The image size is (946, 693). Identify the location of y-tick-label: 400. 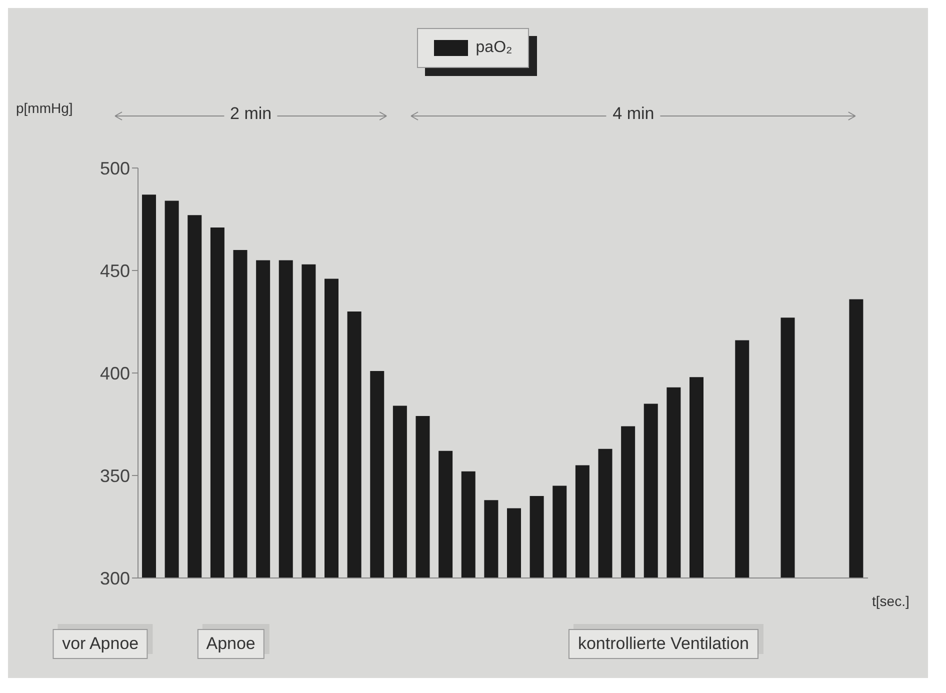
(115, 373).